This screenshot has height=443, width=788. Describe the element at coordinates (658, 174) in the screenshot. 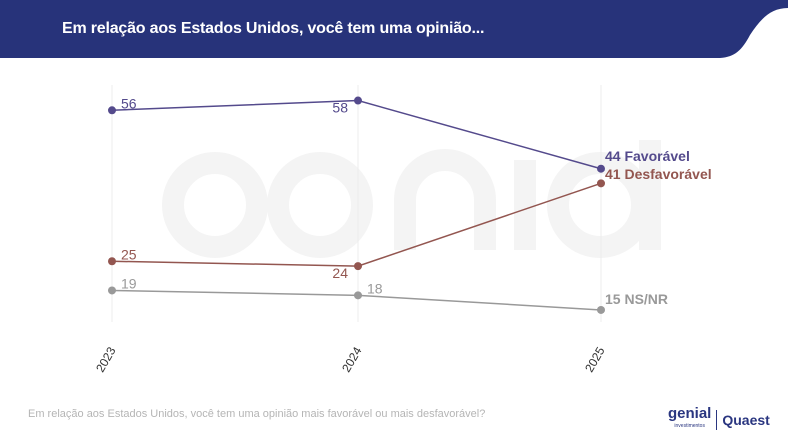

I see `series-end-label: 41 Desfavorável` at that location.